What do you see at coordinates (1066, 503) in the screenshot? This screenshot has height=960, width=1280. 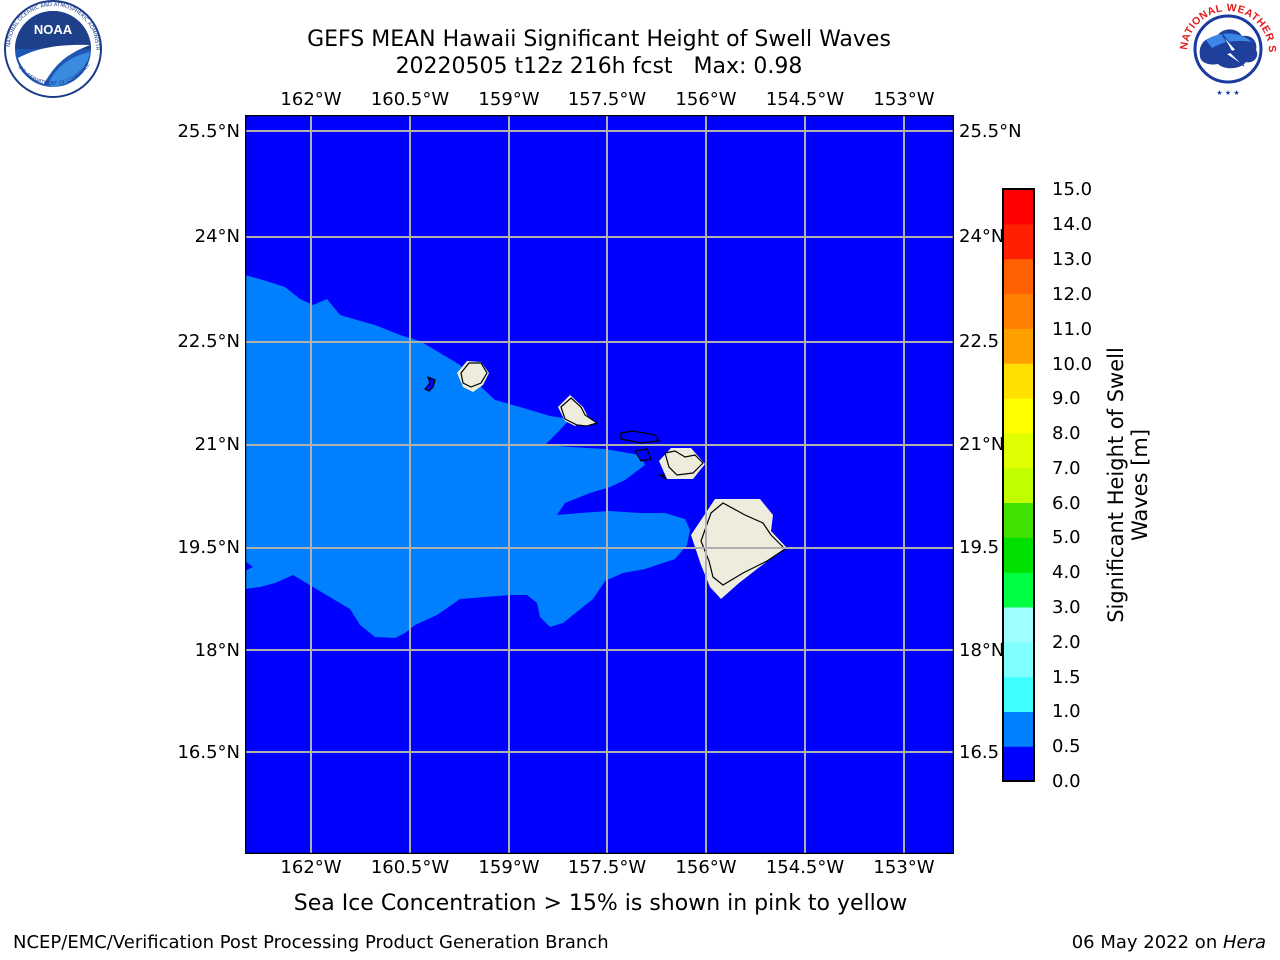 I see `colorbar-tick-label: 6.0` at bounding box center [1066, 503].